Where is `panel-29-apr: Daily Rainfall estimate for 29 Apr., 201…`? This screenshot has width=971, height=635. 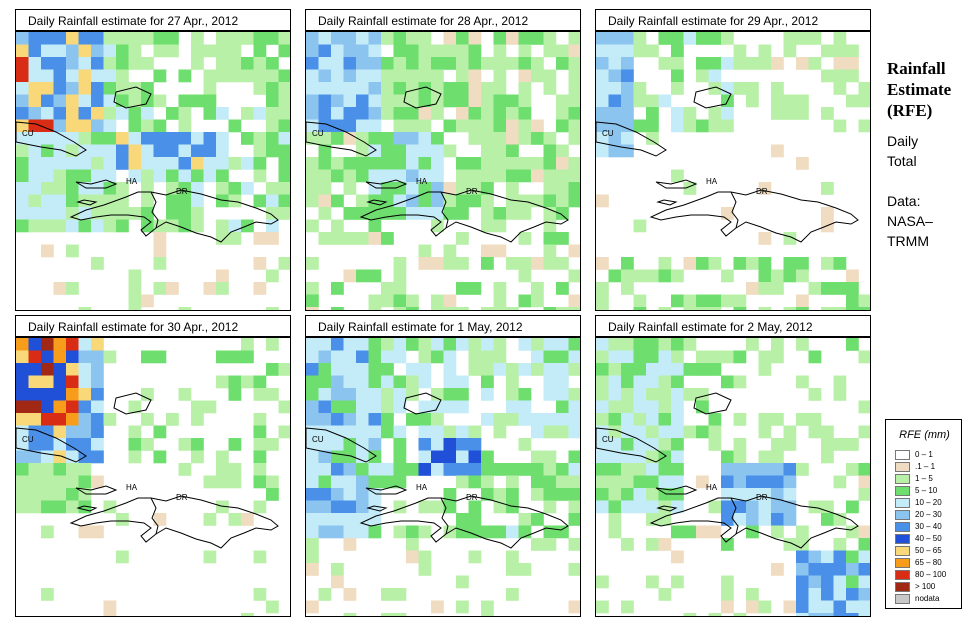 panel-29-apr: Daily Rainfall estimate for 29 Apr., 201… is located at coordinates (733, 160).